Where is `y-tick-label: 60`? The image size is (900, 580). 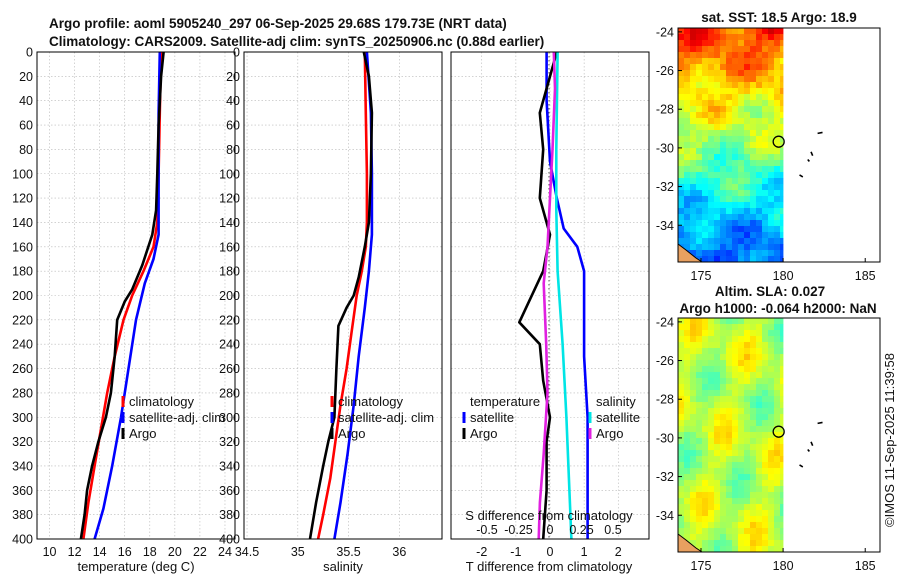
y-tick-label: 60 is located at coordinates (233, 126).